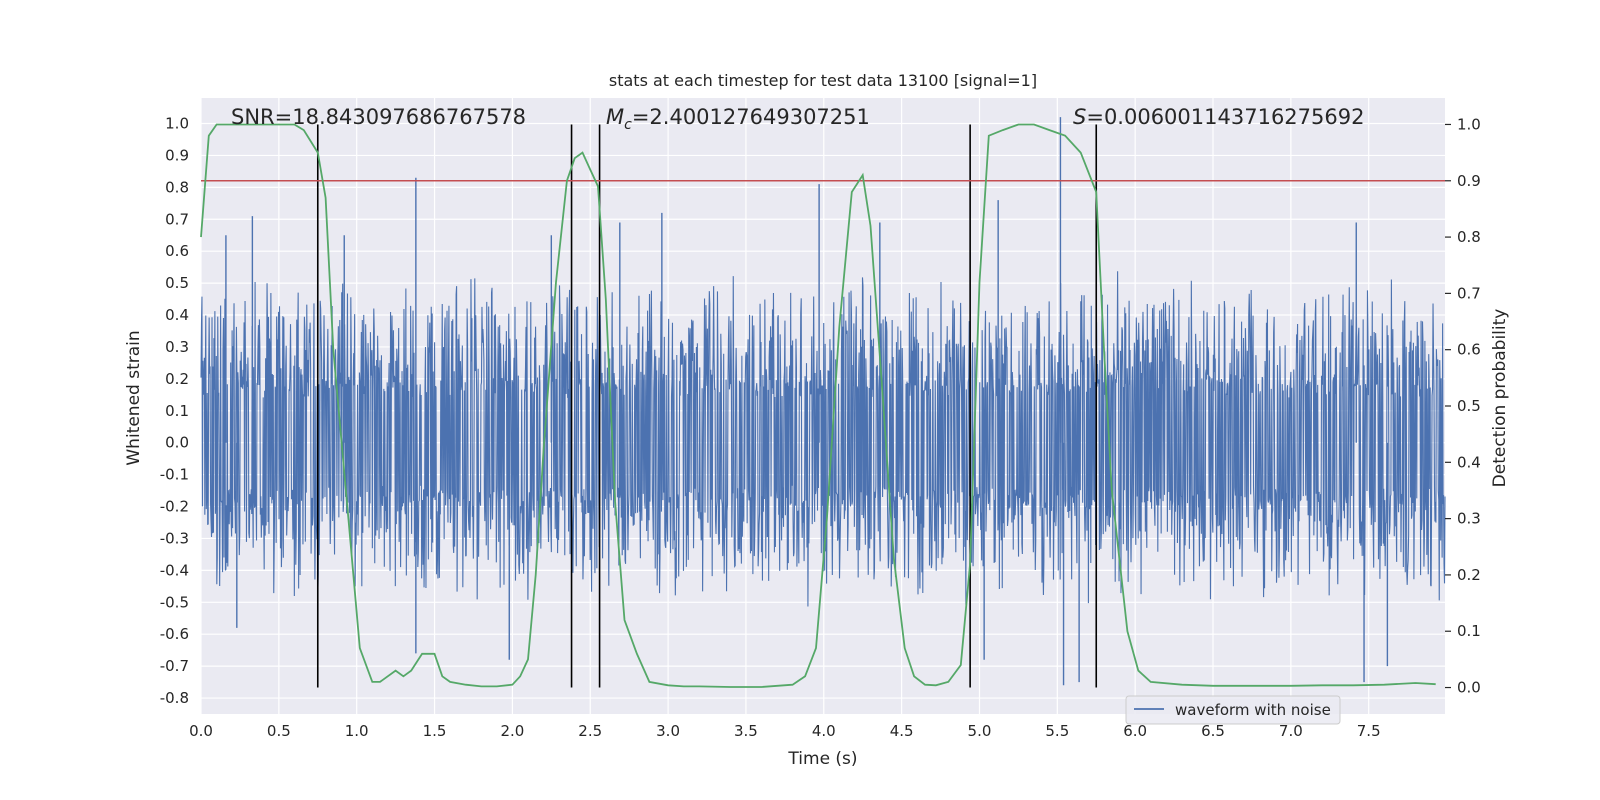 The height and width of the screenshot is (800, 1600). I want to click on x-tick-label: 1.0, so click(357, 731).